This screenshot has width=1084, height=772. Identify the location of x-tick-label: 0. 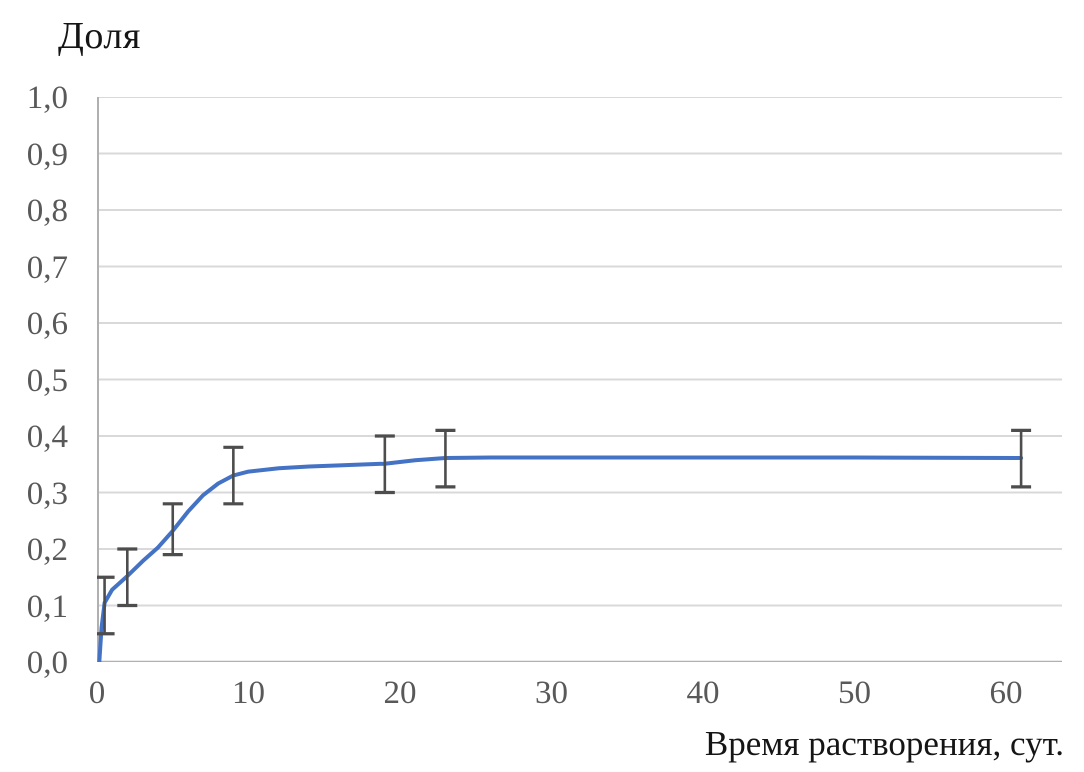
(97, 693).